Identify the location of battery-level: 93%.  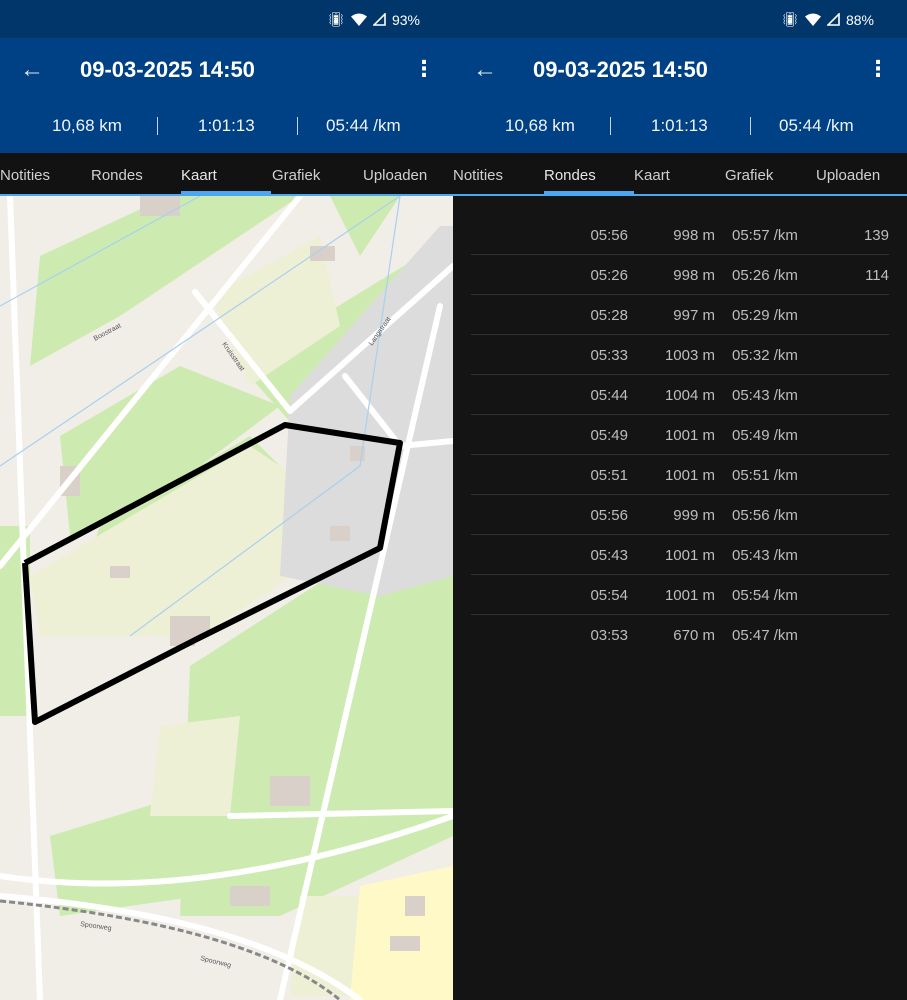
(405, 19).